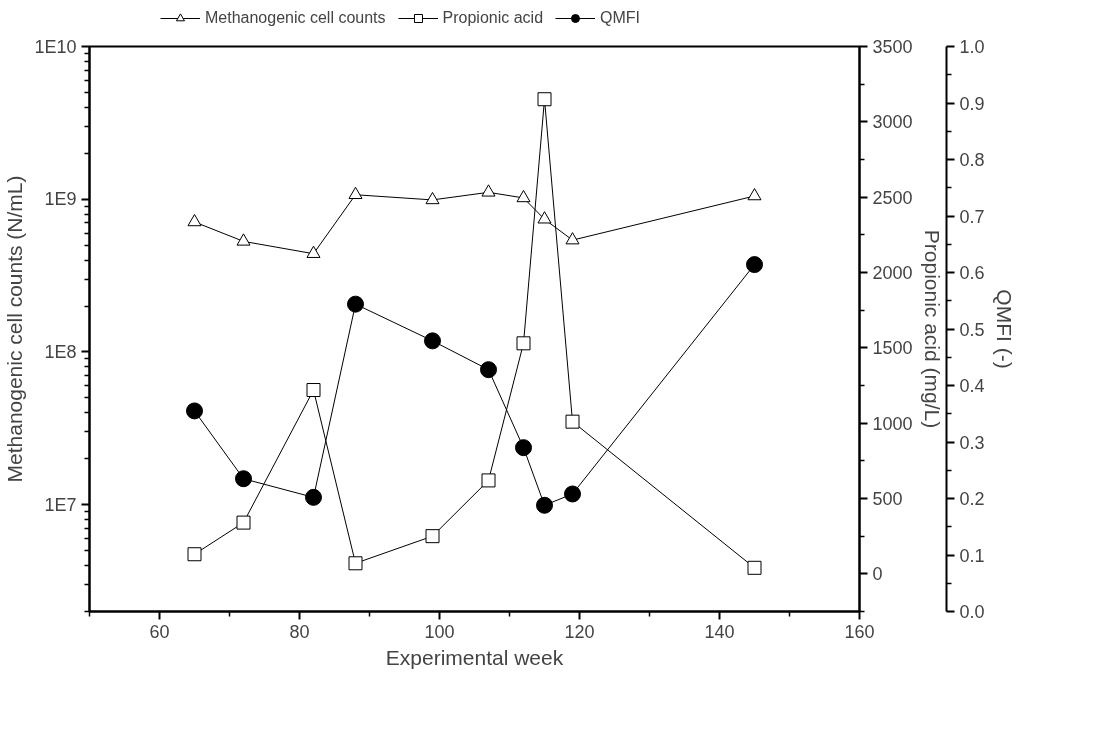 The height and width of the screenshot is (733, 1104). I want to click on y3-tick-label: 0.4, so click(972, 386).